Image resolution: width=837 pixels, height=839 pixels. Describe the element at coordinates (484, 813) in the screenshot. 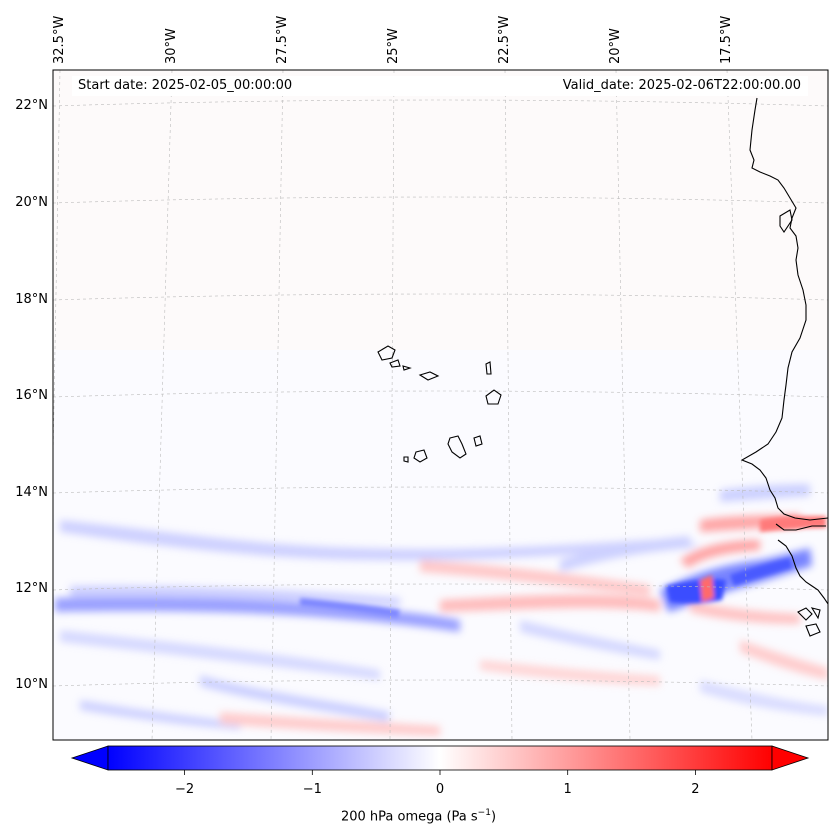

I see `colorbar-label-exponent: −1` at that location.